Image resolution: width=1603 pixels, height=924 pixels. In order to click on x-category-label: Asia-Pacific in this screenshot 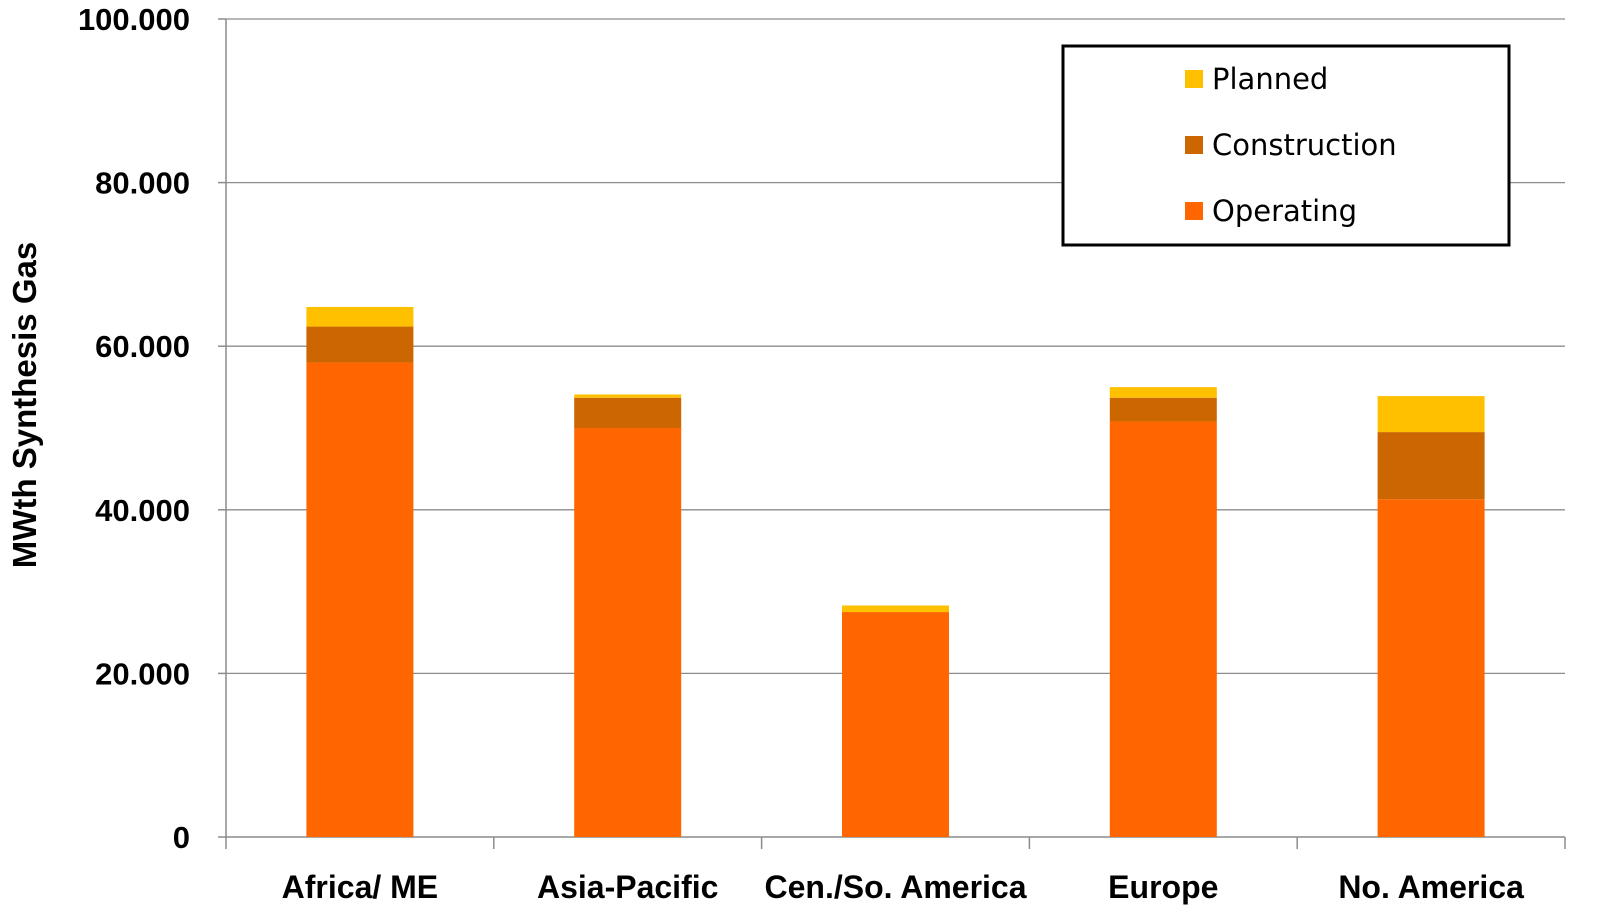, I will do `click(627, 887)`.